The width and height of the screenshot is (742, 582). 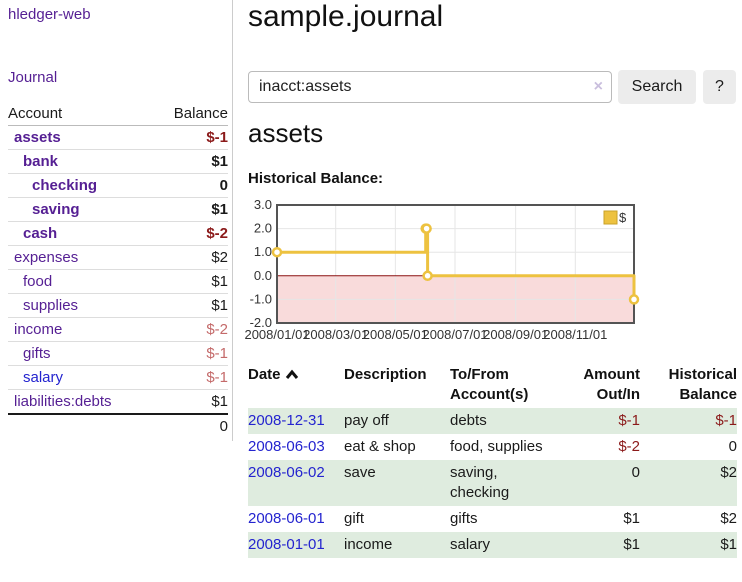 What do you see at coordinates (316, 178) in the screenshot?
I see `chart-title: Historical Balance:` at bounding box center [316, 178].